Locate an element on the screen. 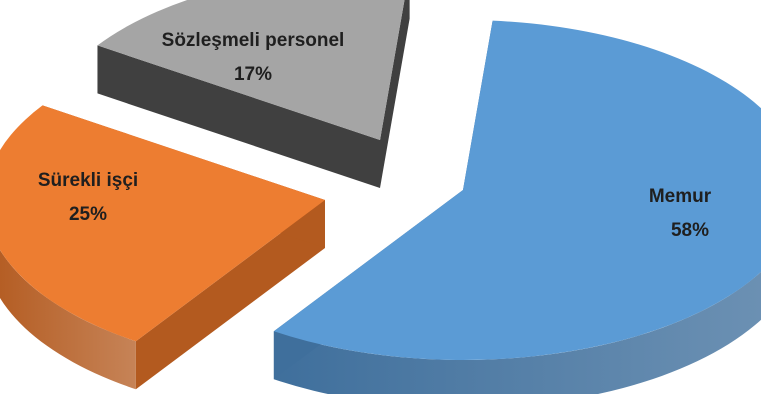 The image size is (761, 394). slice-sözleşmeli-personel is located at coordinates (251, 70).